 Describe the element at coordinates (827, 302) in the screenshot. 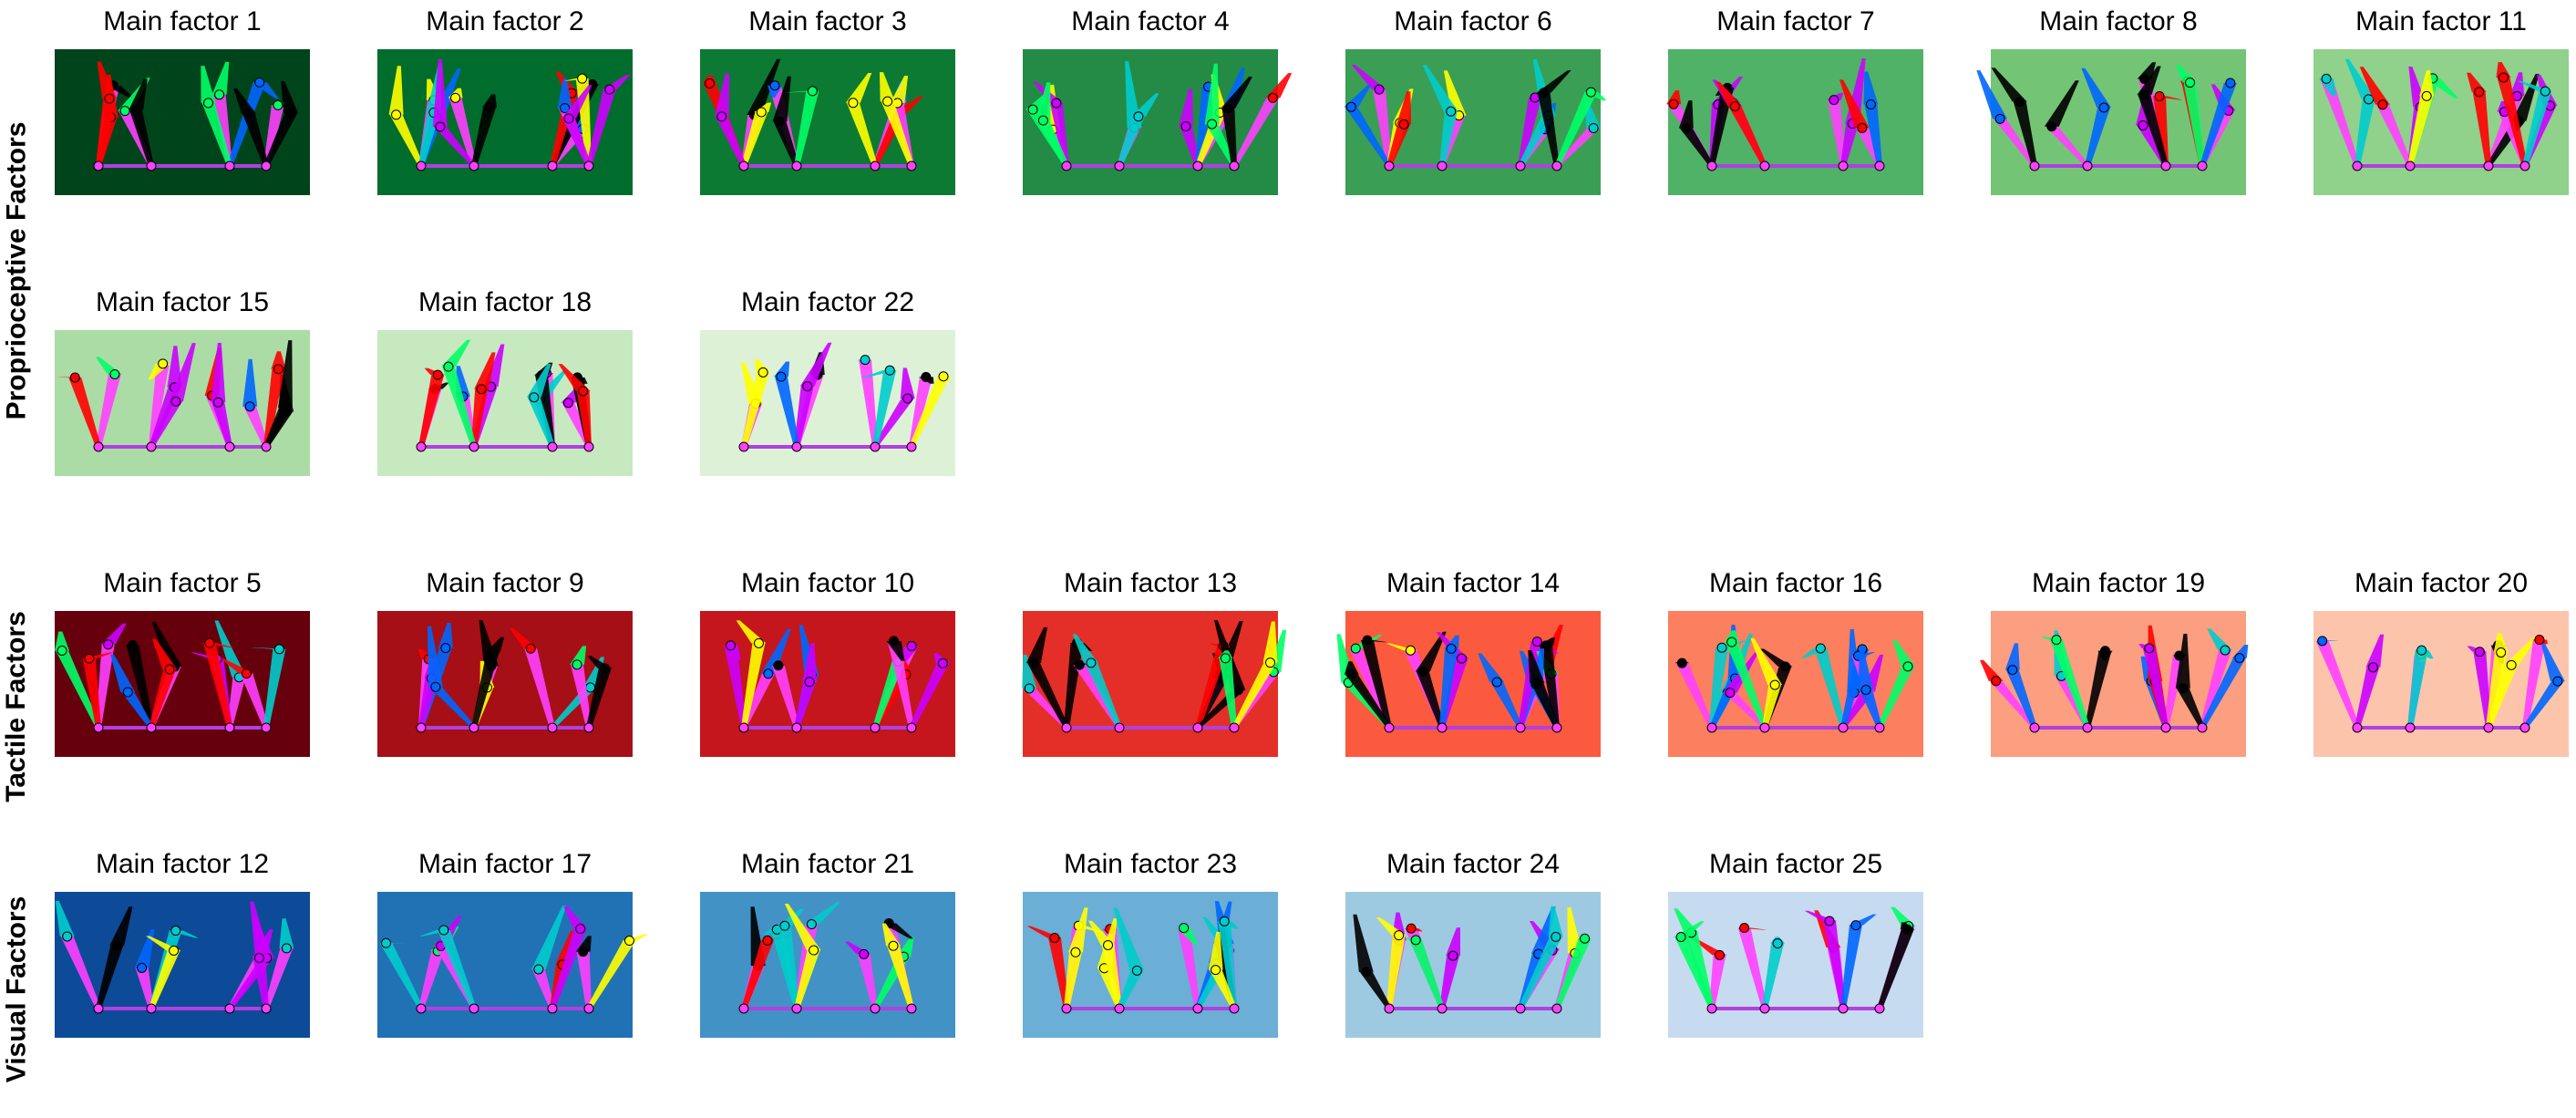

I see `panel-title: Main factor 22` at that location.